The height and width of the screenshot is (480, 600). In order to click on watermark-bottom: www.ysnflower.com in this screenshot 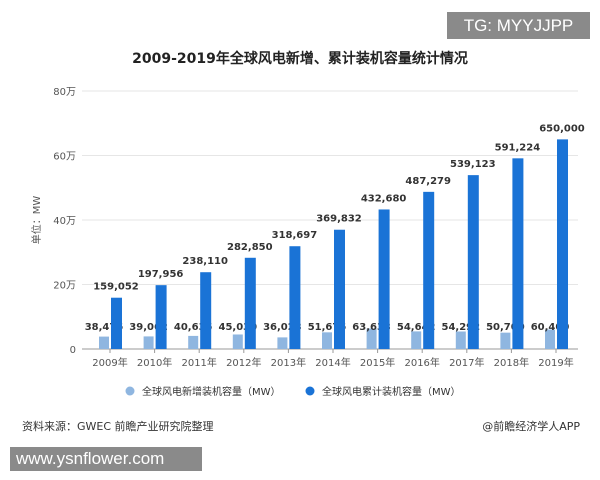, I will do `click(106, 459)`.